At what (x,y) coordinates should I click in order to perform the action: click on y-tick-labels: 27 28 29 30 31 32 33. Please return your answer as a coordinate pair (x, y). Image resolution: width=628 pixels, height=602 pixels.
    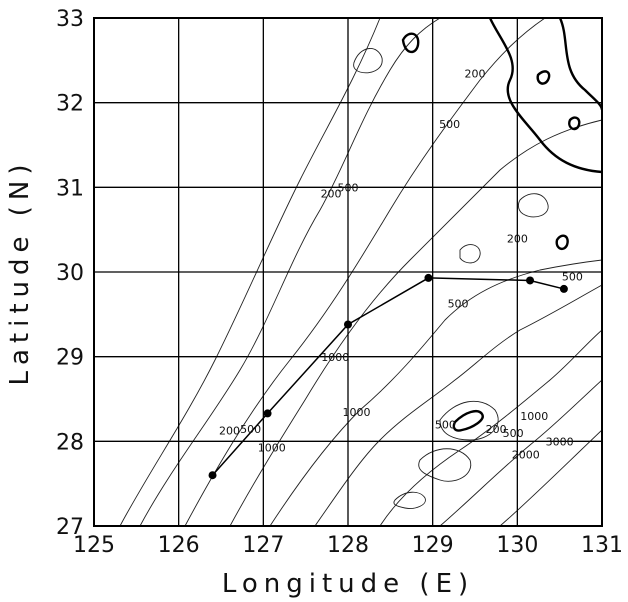
    Looking at the image, I should click on (70, 273).